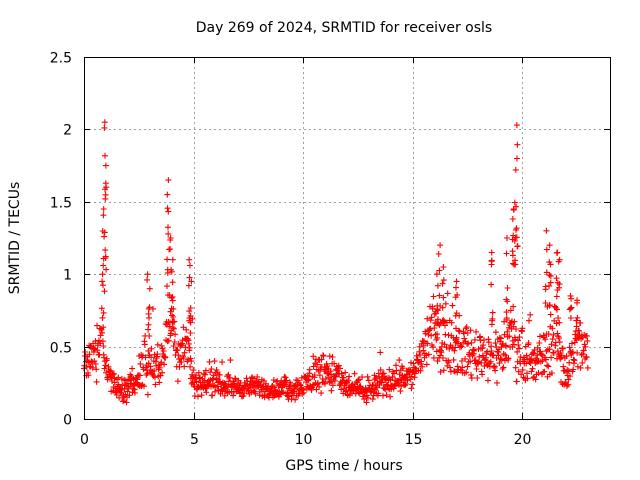  Describe the element at coordinates (15, 238) in the screenshot. I see `y-axis-label: SRMTID / TECUs` at that location.